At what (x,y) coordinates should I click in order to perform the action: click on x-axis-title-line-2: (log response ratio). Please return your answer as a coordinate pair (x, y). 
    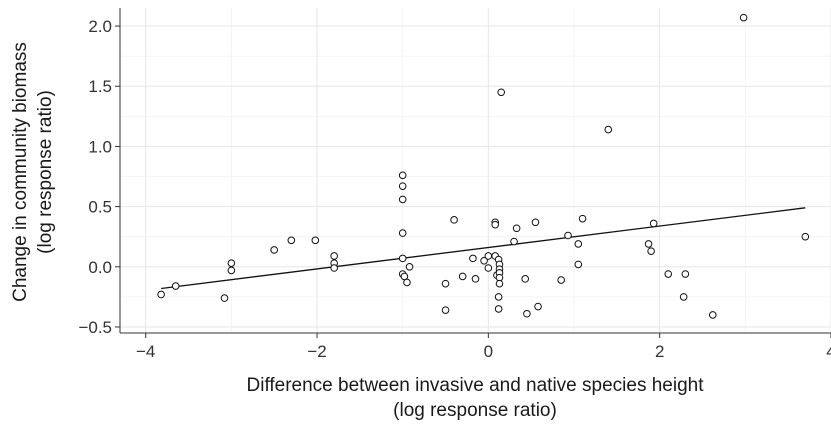
    Looking at the image, I should click on (475, 410).